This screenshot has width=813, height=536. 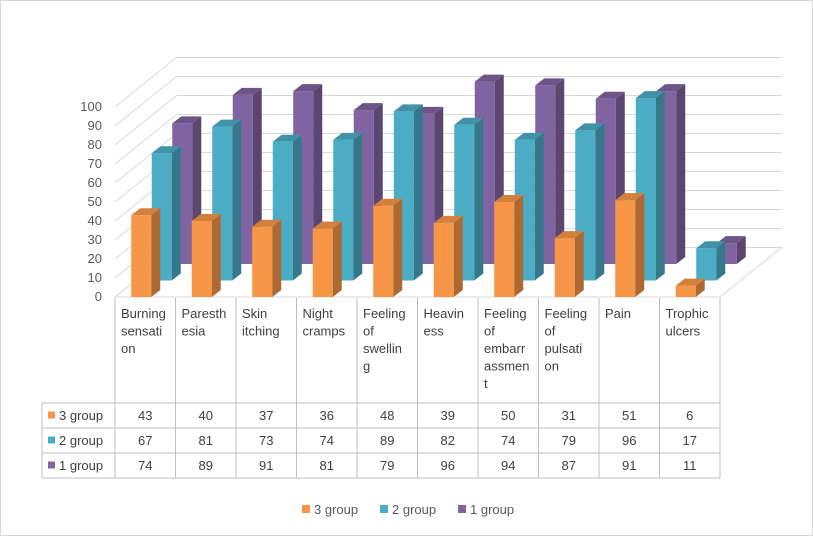 What do you see at coordinates (629, 465) in the screenshot?
I see `table-cell: 91` at bounding box center [629, 465].